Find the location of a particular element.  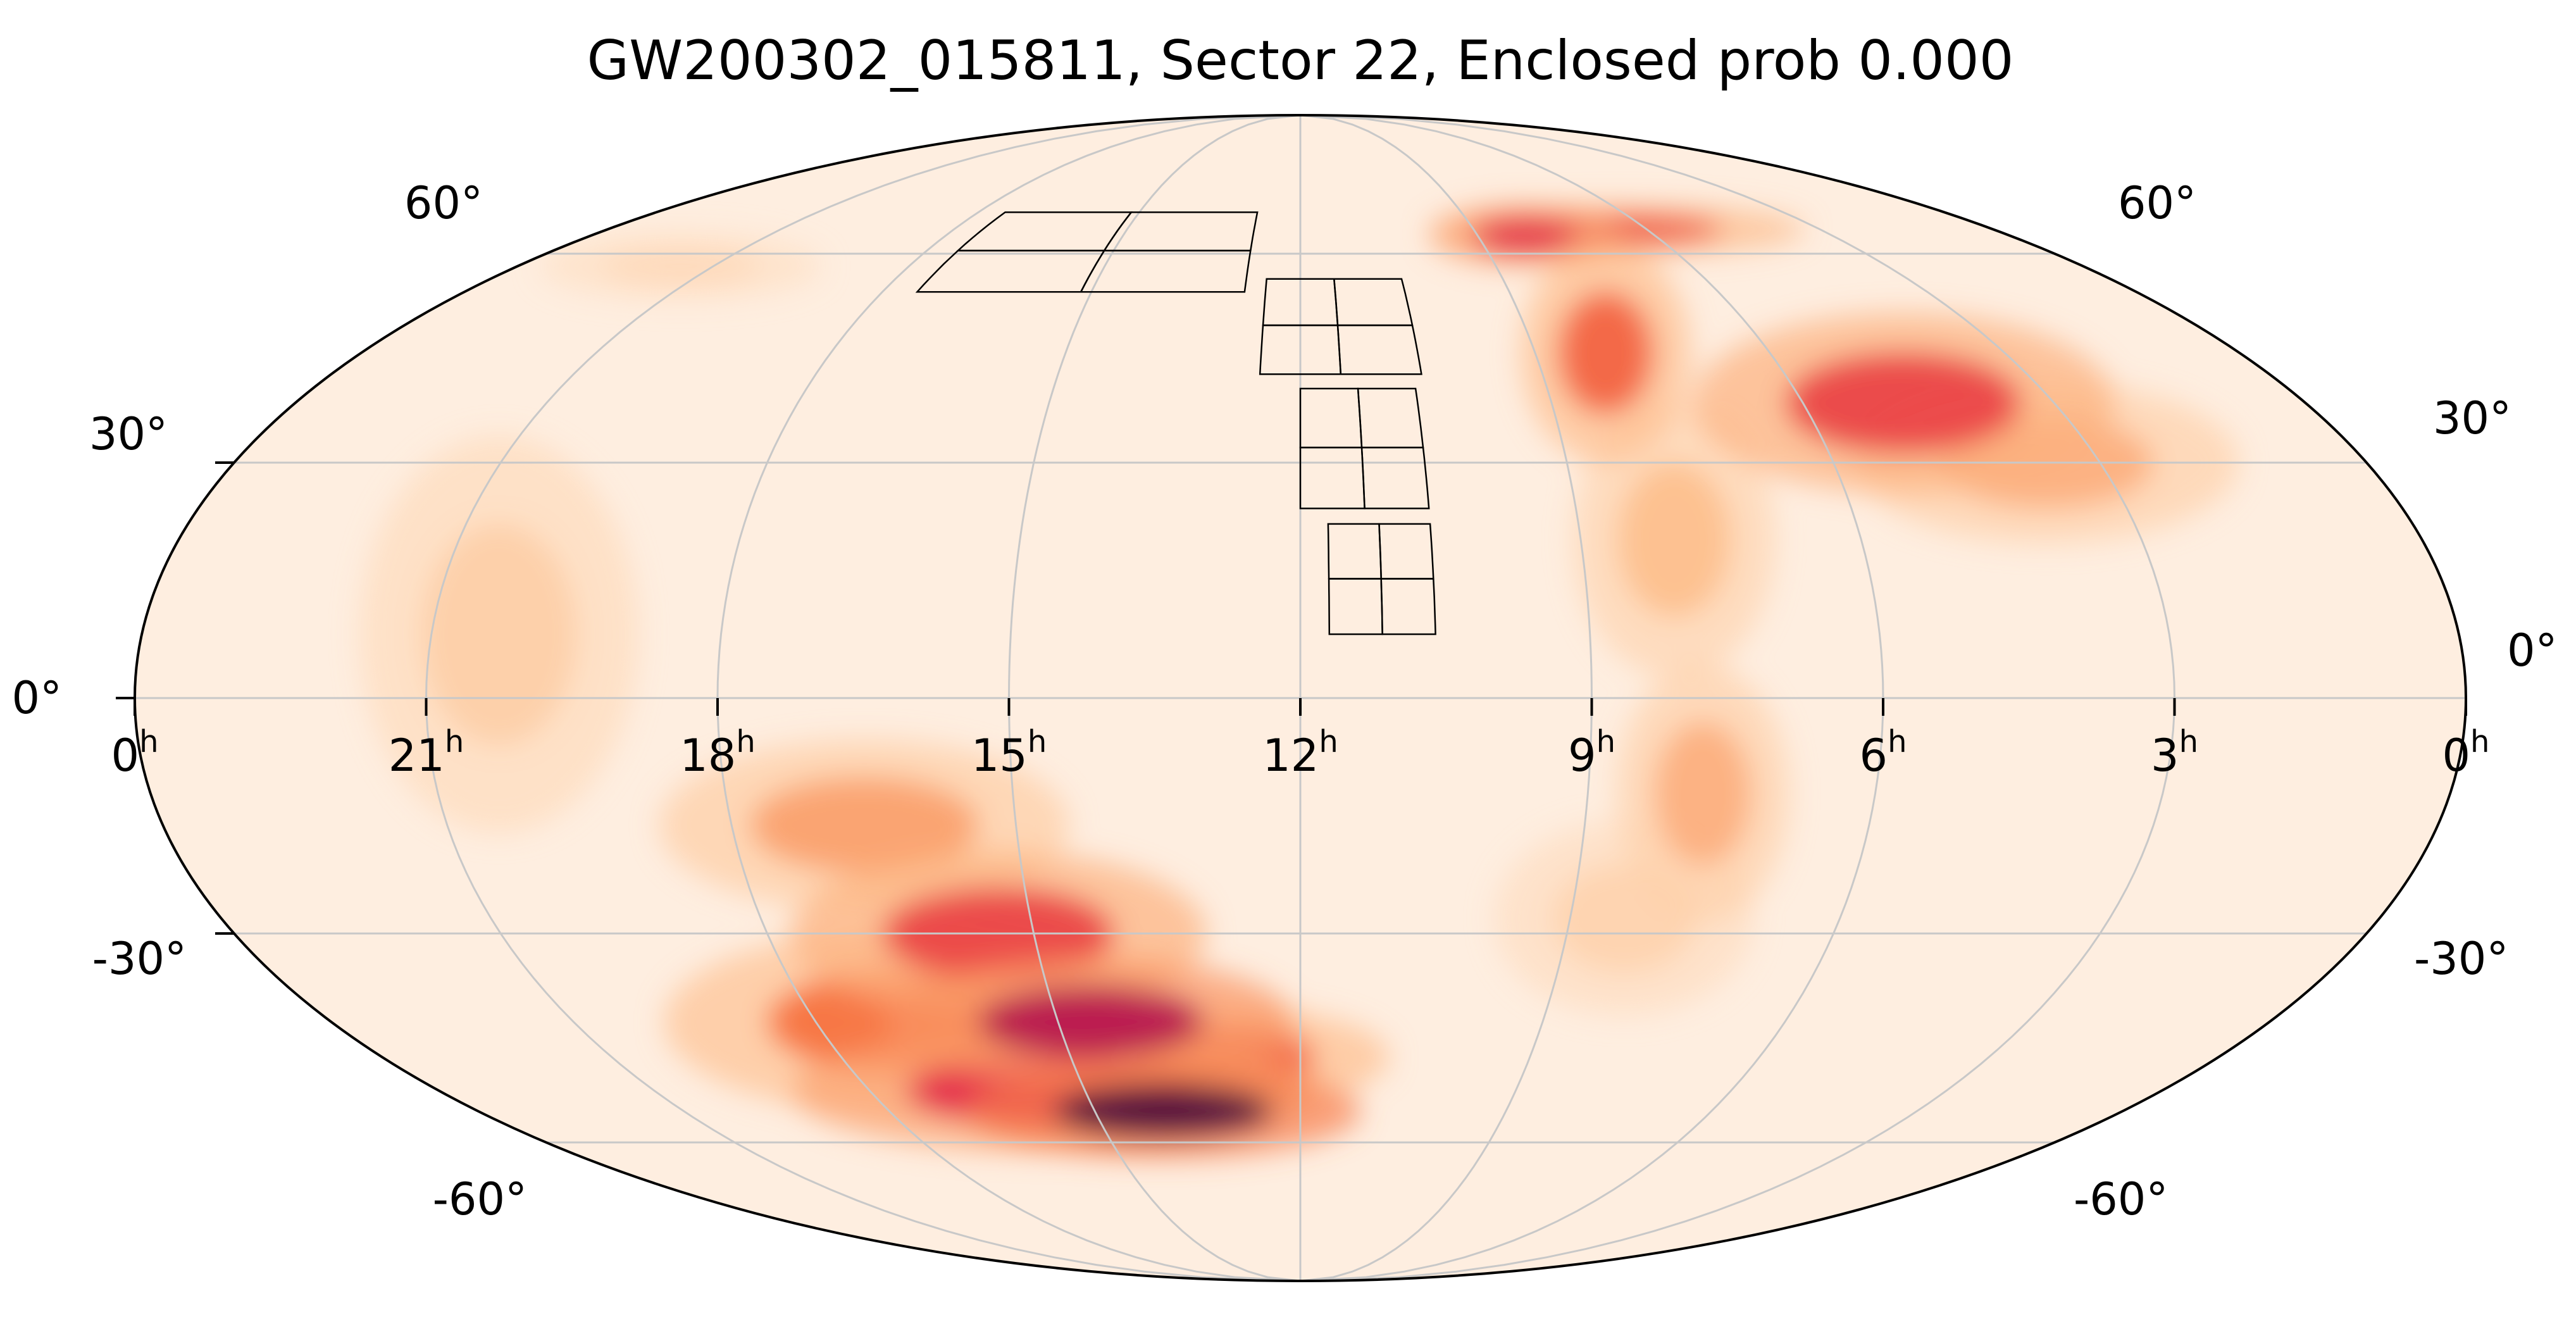

ra-tick-label-3: 15h is located at coordinates (1009, 753).